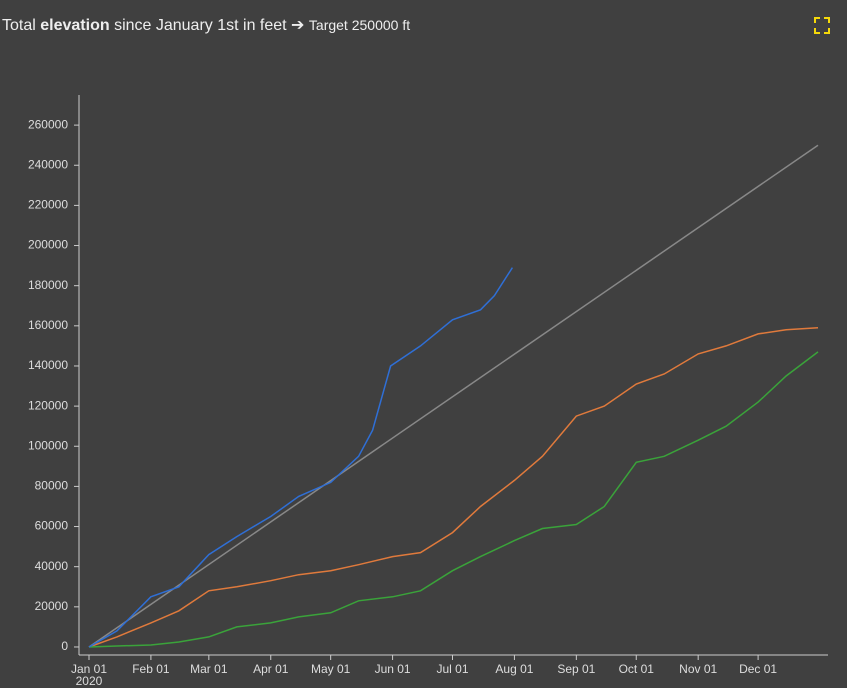 The width and height of the screenshot is (847, 688). Describe the element at coordinates (52, 486) in the screenshot. I see `y-tick-label: 80000` at that location.